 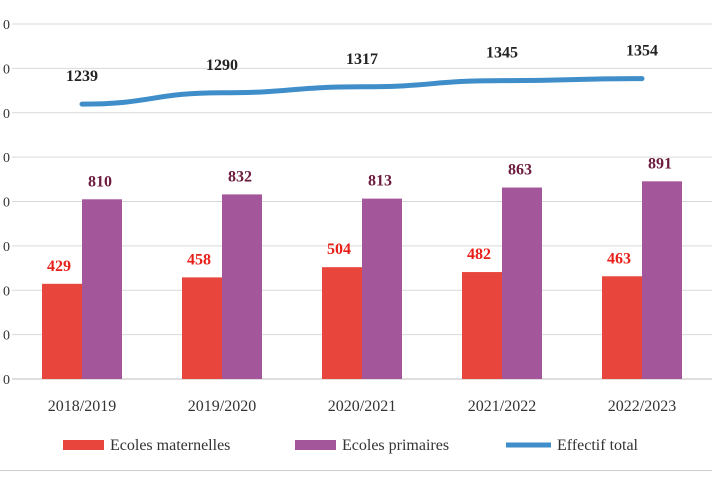 What do you see at coordinates (362, 406) in the screenshot?
I see `x-tick-label: 2020/2021` at bounding box center [362, 406].